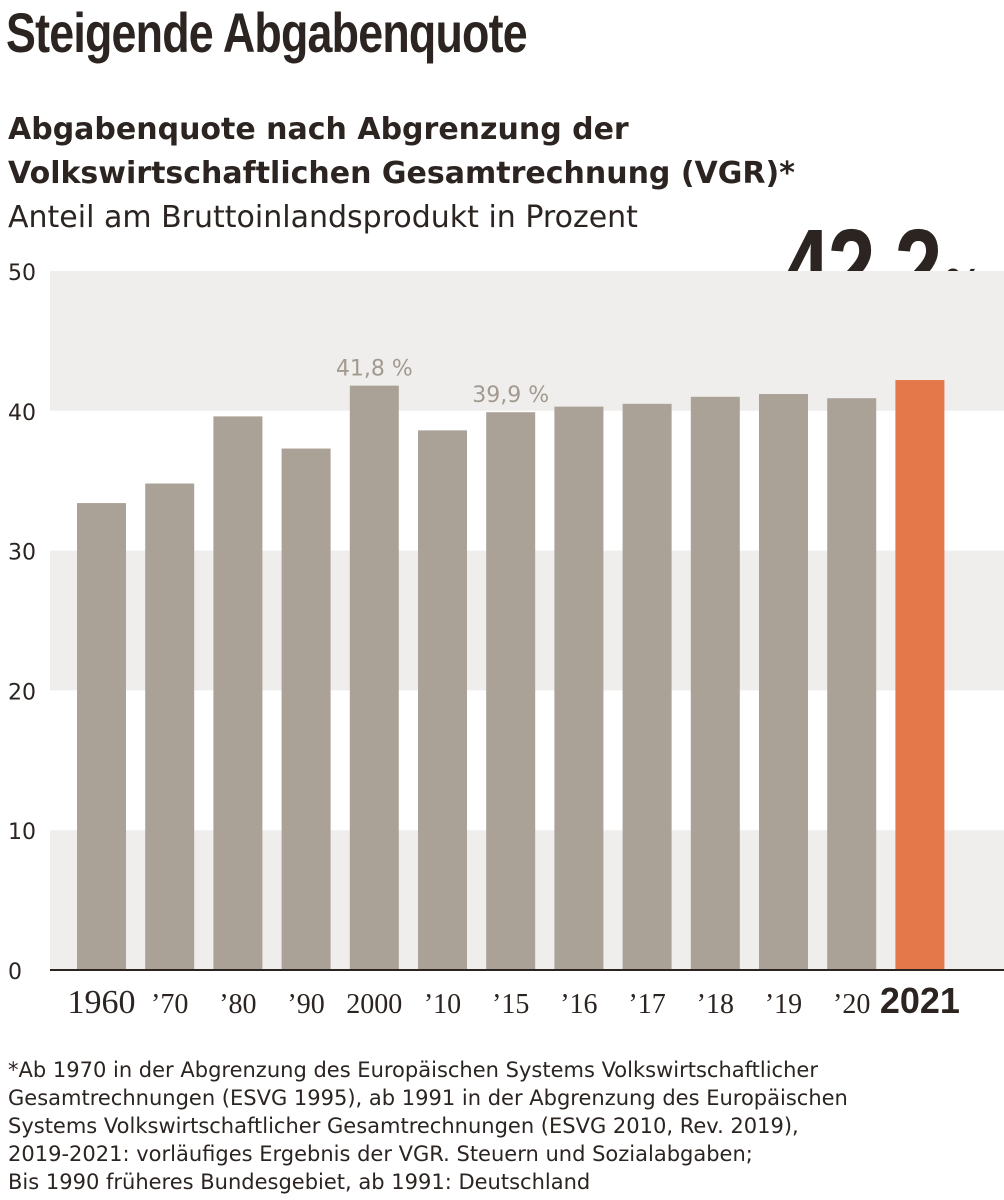 The image size is (1004, 1200). I want to click on y-tick-label: 30, so click(22, 553).